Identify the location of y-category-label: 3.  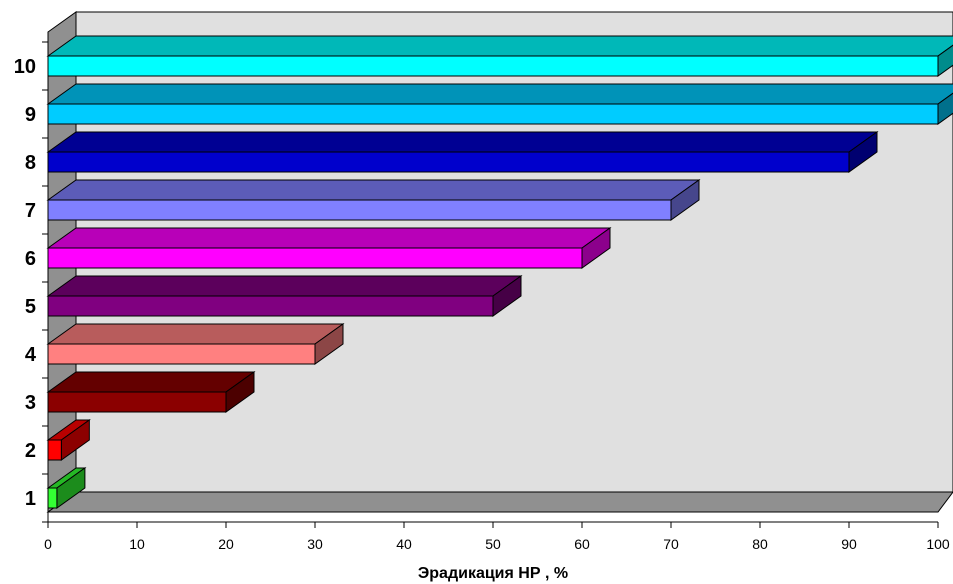
(30, 403).